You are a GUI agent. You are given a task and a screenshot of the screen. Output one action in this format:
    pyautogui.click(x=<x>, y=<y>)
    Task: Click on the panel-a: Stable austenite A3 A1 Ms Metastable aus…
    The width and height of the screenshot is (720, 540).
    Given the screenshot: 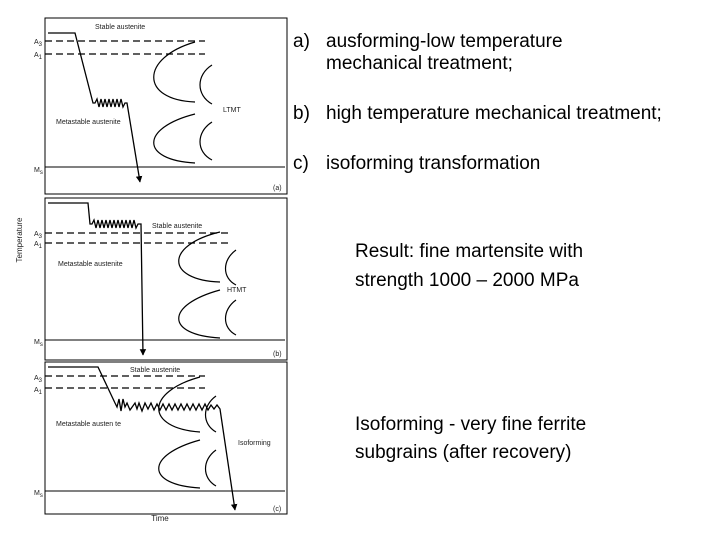 What is the action you would take?
    pyautogui.click(x=161, y=106)
    